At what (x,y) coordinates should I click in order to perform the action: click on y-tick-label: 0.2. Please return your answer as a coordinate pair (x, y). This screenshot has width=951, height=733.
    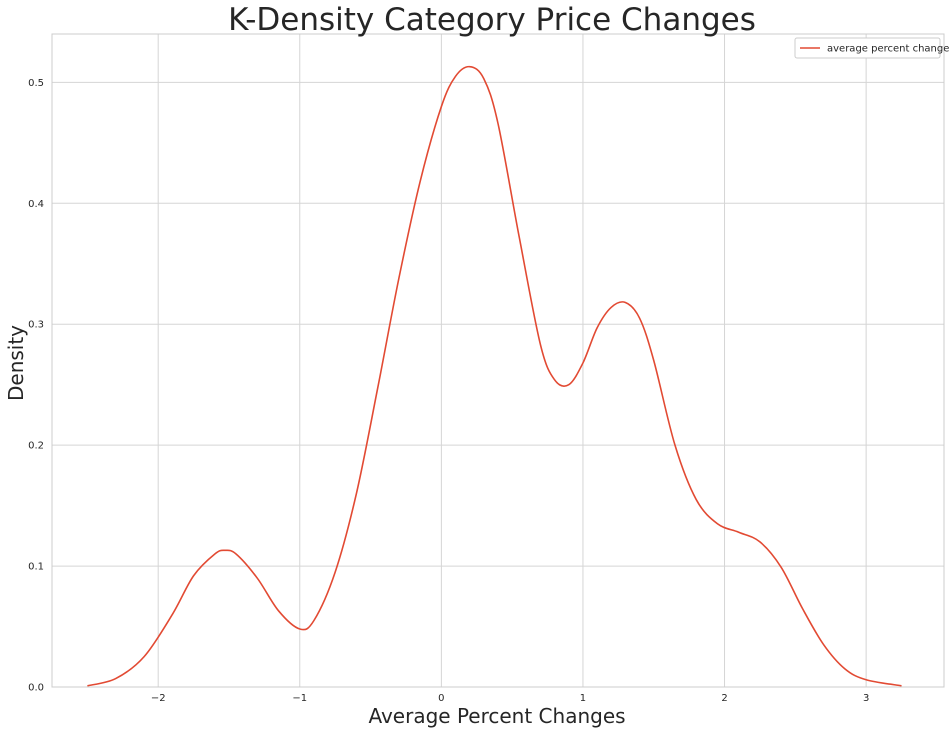
    Looking at the image, I should click on (36, 446).